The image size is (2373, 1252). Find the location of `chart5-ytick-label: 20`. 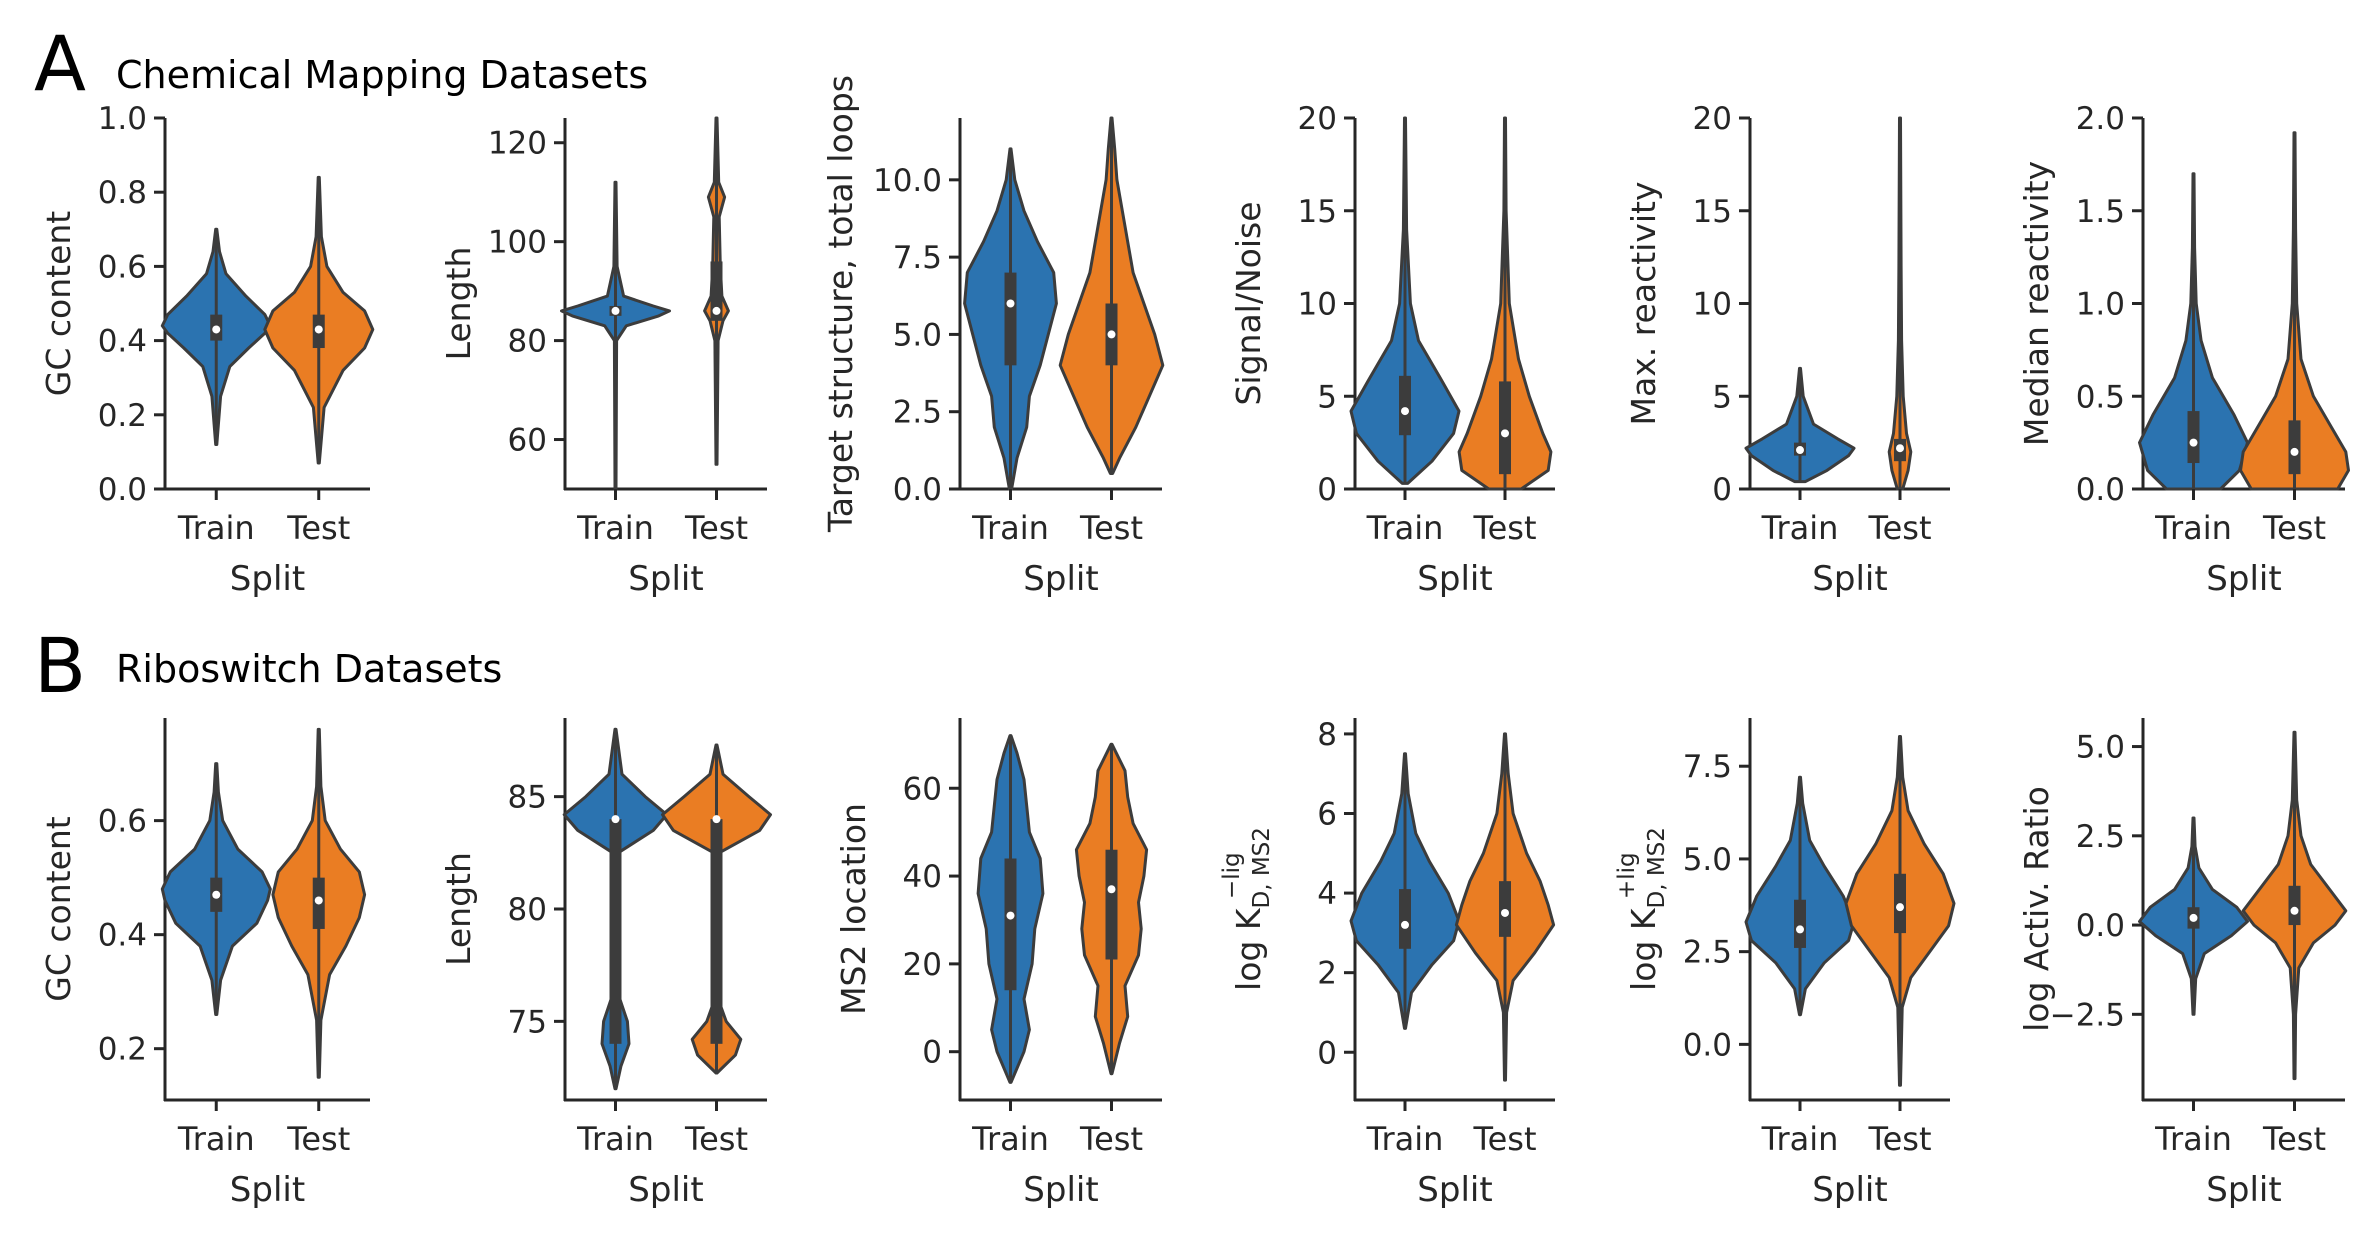

chart5-ytick-label: 20 is located at coordinates (1712, 119).